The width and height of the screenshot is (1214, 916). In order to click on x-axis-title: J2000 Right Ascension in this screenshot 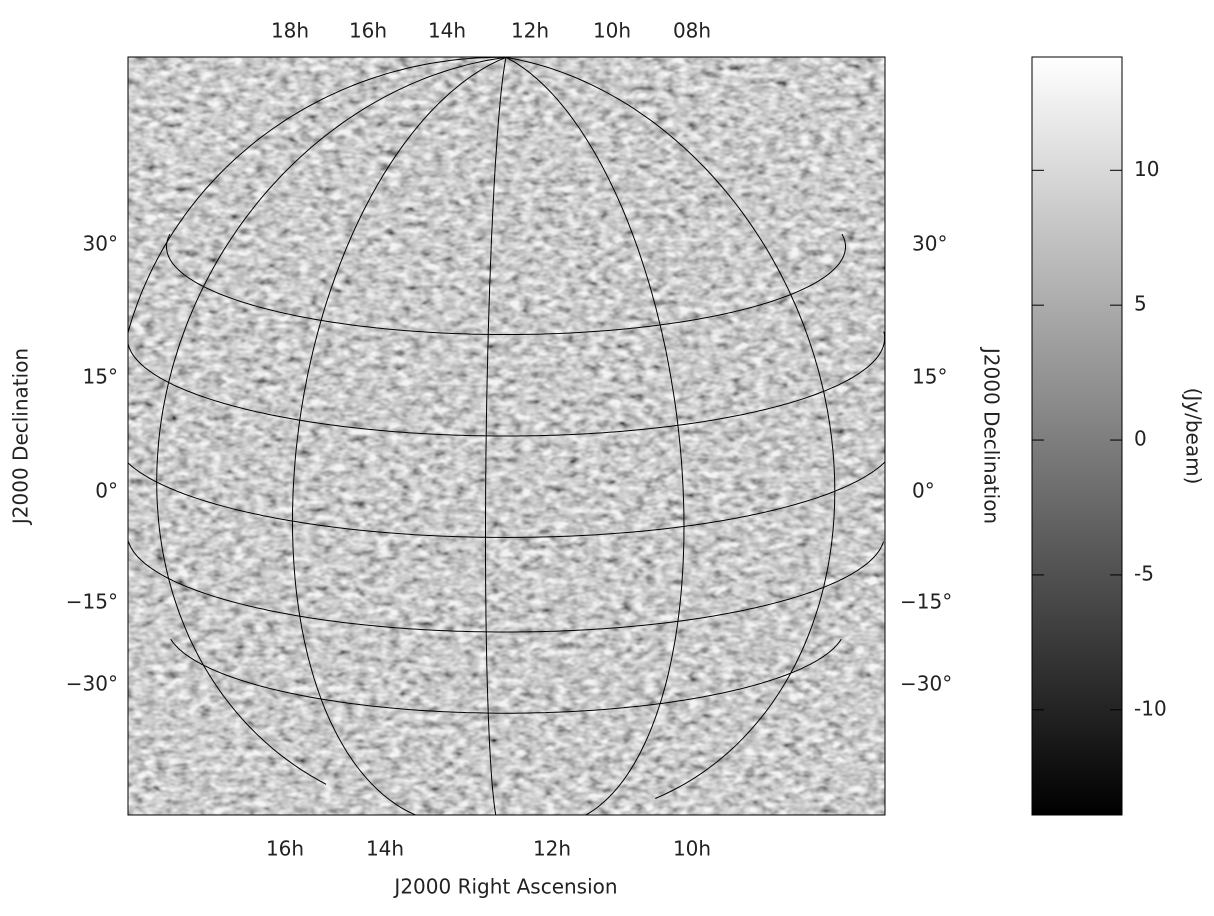, I will do `click(504, 887)`.